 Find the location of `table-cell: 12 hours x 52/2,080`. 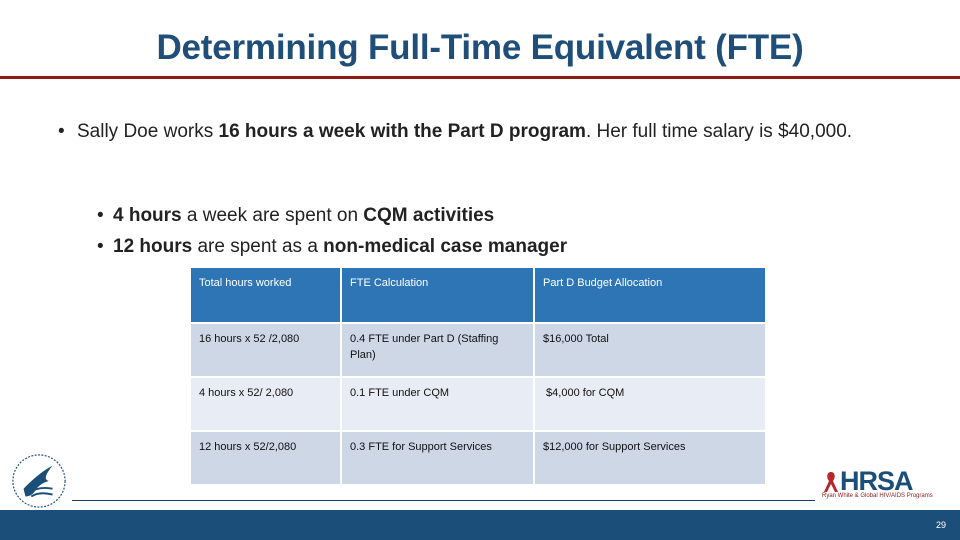

table-cell: 12 hours x 52/2,080 is located at coordinates (266, 459).